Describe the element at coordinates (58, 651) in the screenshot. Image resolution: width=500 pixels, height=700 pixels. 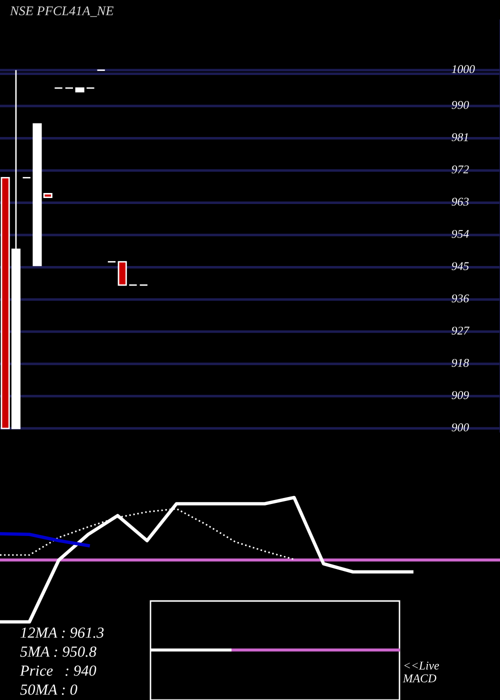
I see `text: 5MA : 950.8` at that location.